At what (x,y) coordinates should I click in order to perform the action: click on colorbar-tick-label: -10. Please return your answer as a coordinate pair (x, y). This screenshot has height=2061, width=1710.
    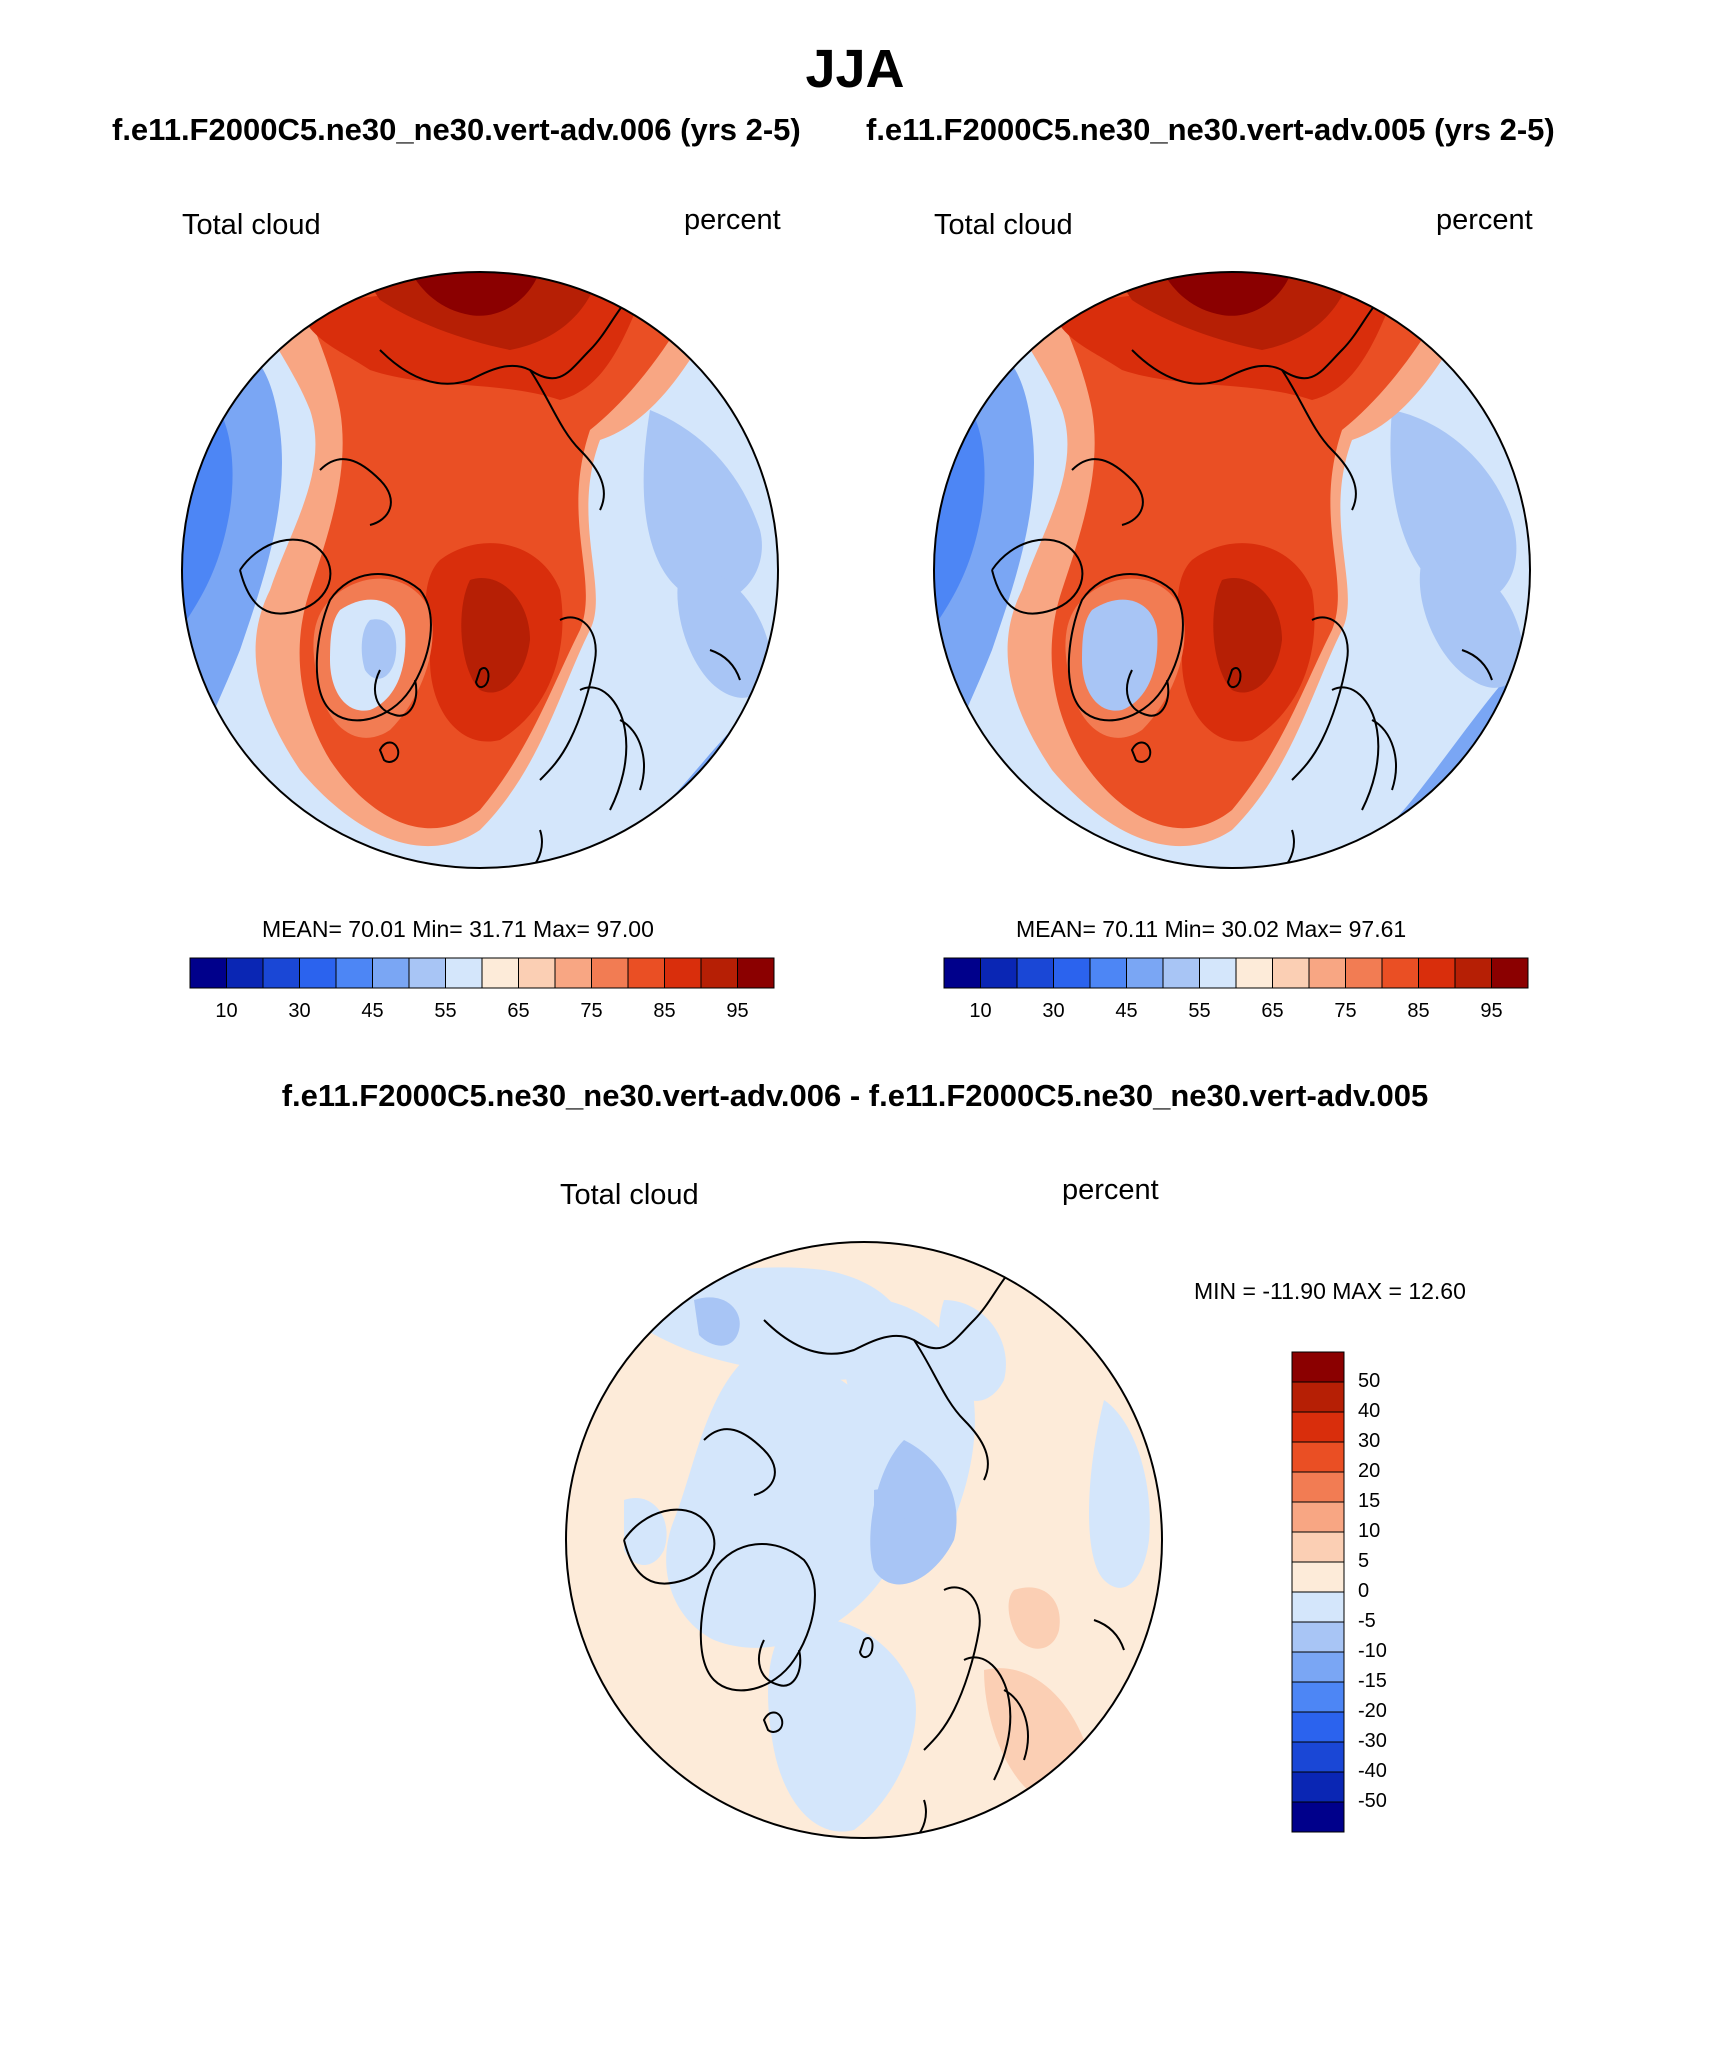
    Looking at the image, I should click on (1372, 1651).